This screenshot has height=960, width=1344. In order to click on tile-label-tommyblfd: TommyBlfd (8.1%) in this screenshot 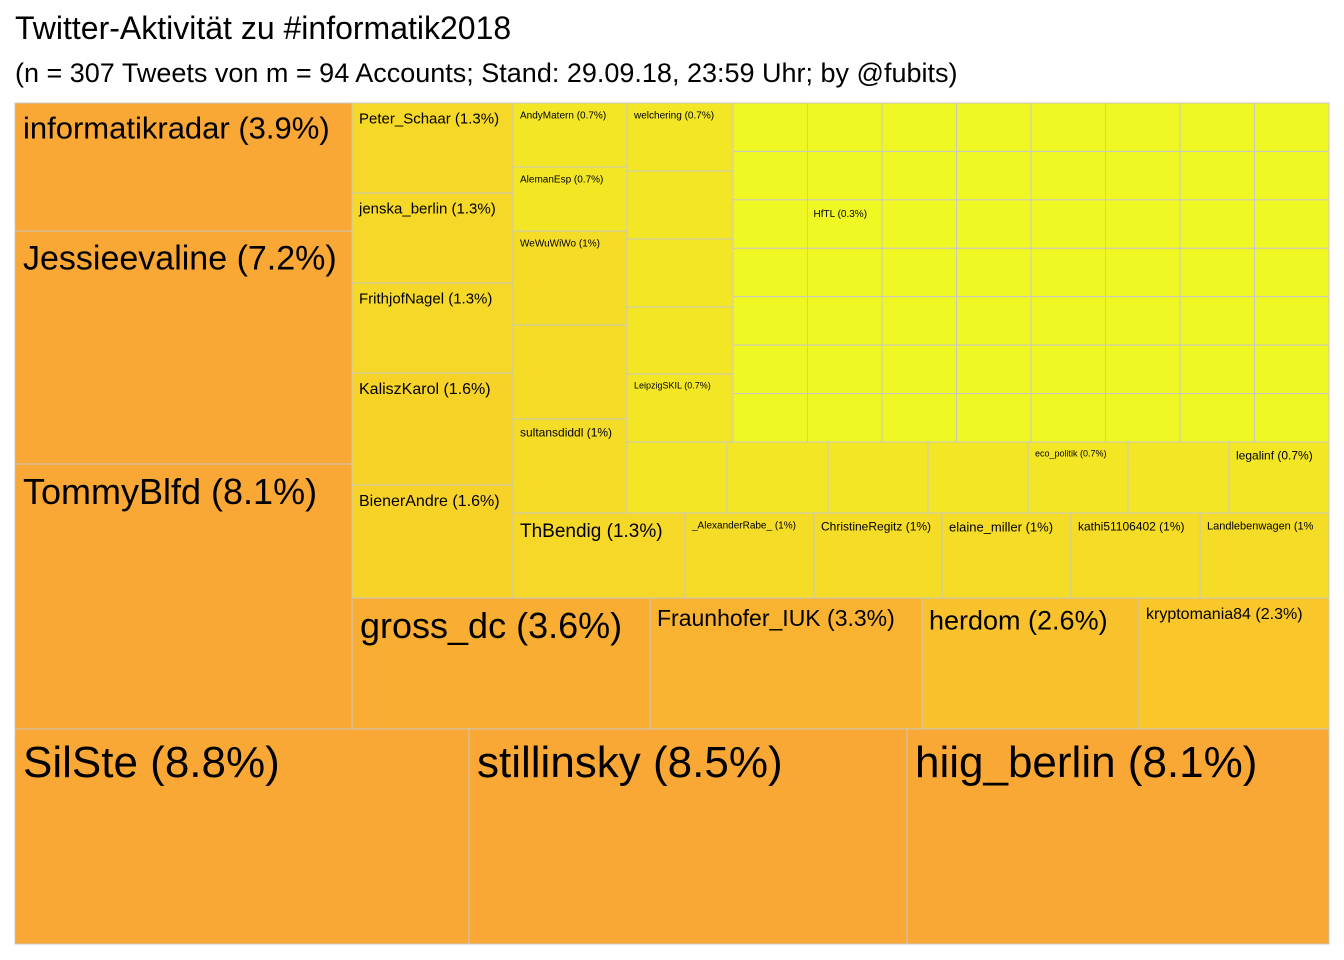, I will do `click(170, 491)`.